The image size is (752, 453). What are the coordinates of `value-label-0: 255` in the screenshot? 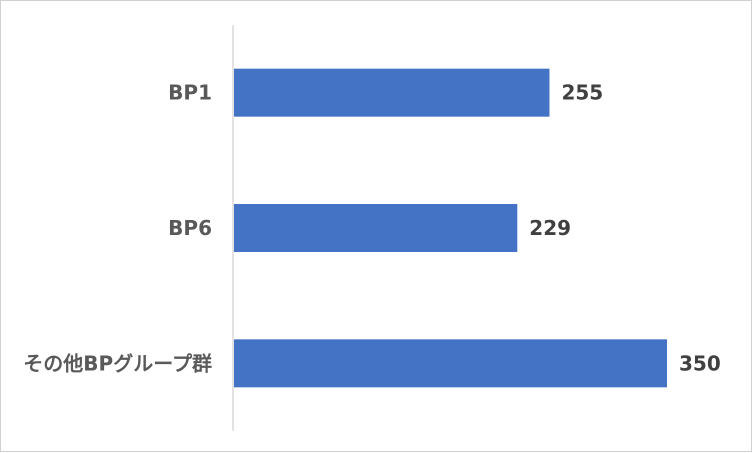 It's located at (582, 93).